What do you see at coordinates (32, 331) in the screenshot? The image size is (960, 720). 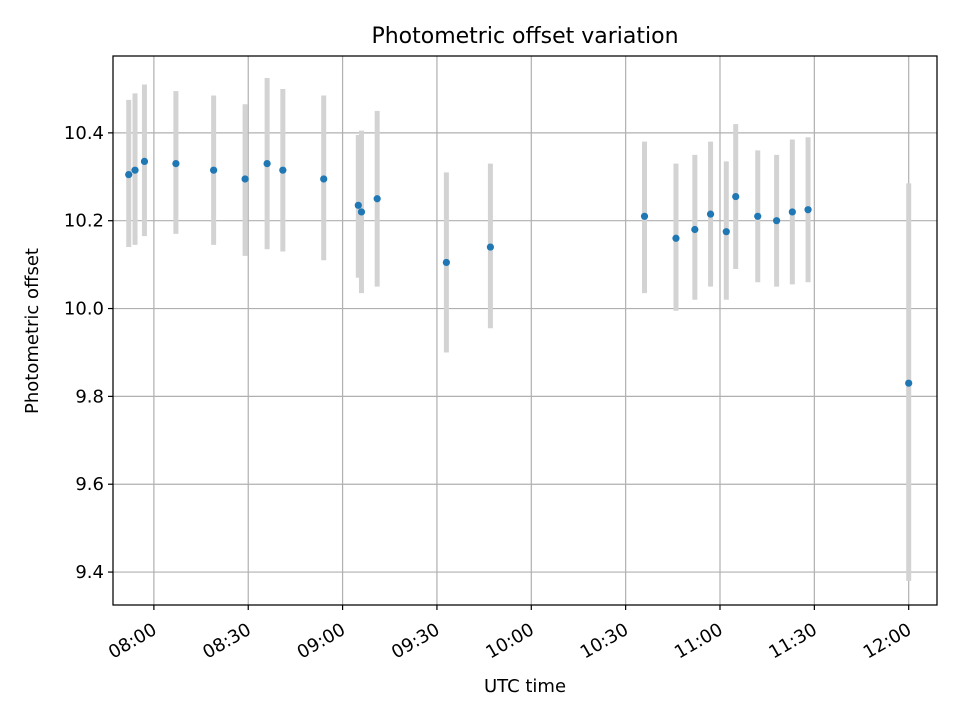 I see `y-axis-label: Photometric offset` at bounding box center [32, 331].